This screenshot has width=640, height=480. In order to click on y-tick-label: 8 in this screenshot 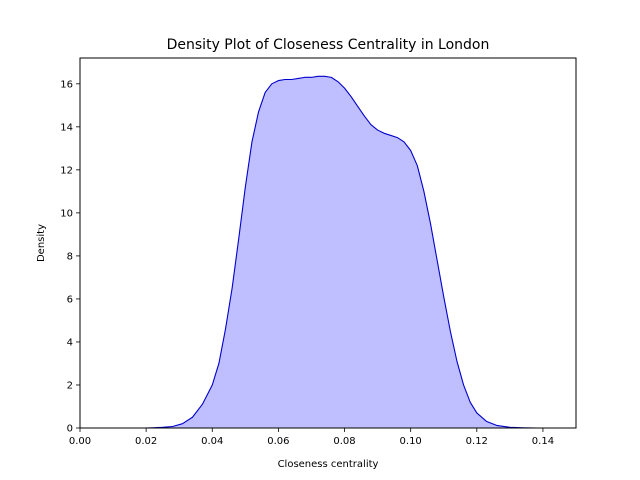, I will do `click(70, 256)`.